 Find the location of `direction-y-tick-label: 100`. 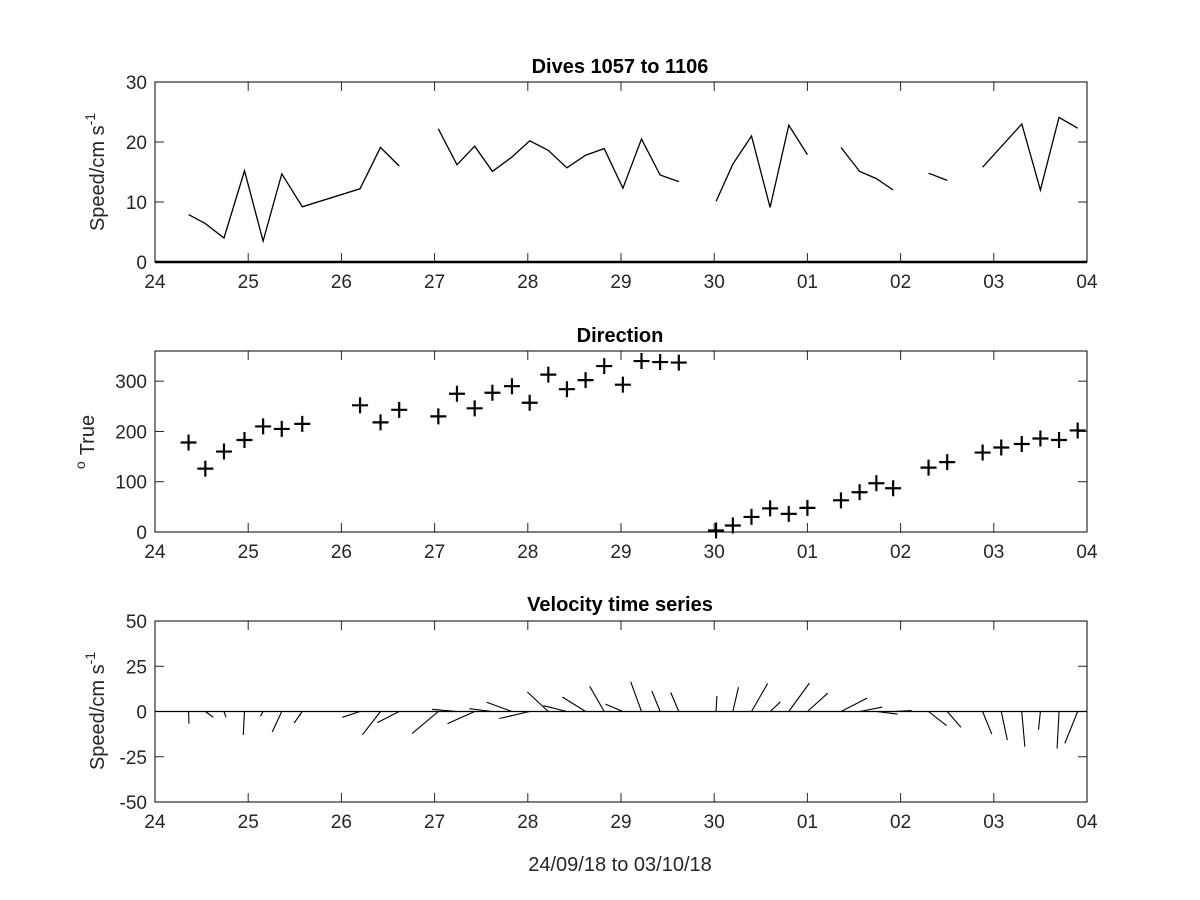

direction-y-tick-label: 100 is located at coordinates (131, 483).